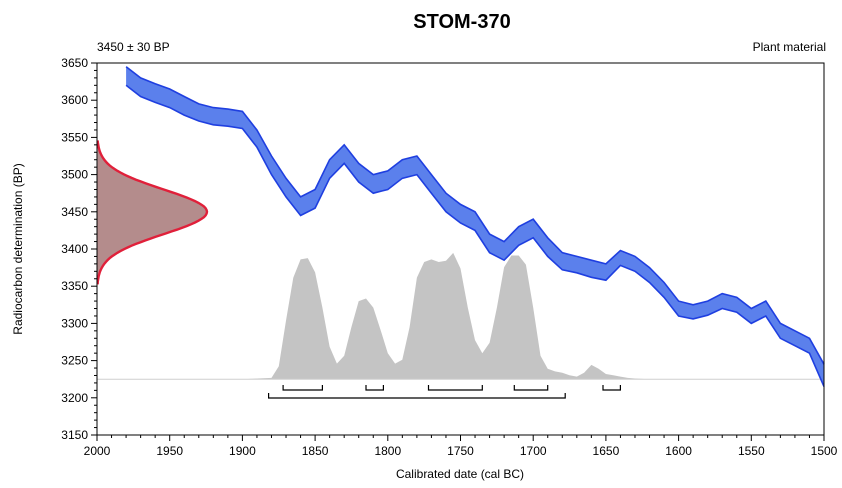  What do you see at coordinates (74, 435) in the screenshot?
I see `y-tick-label: 3150` at bounding box center [74, 435].